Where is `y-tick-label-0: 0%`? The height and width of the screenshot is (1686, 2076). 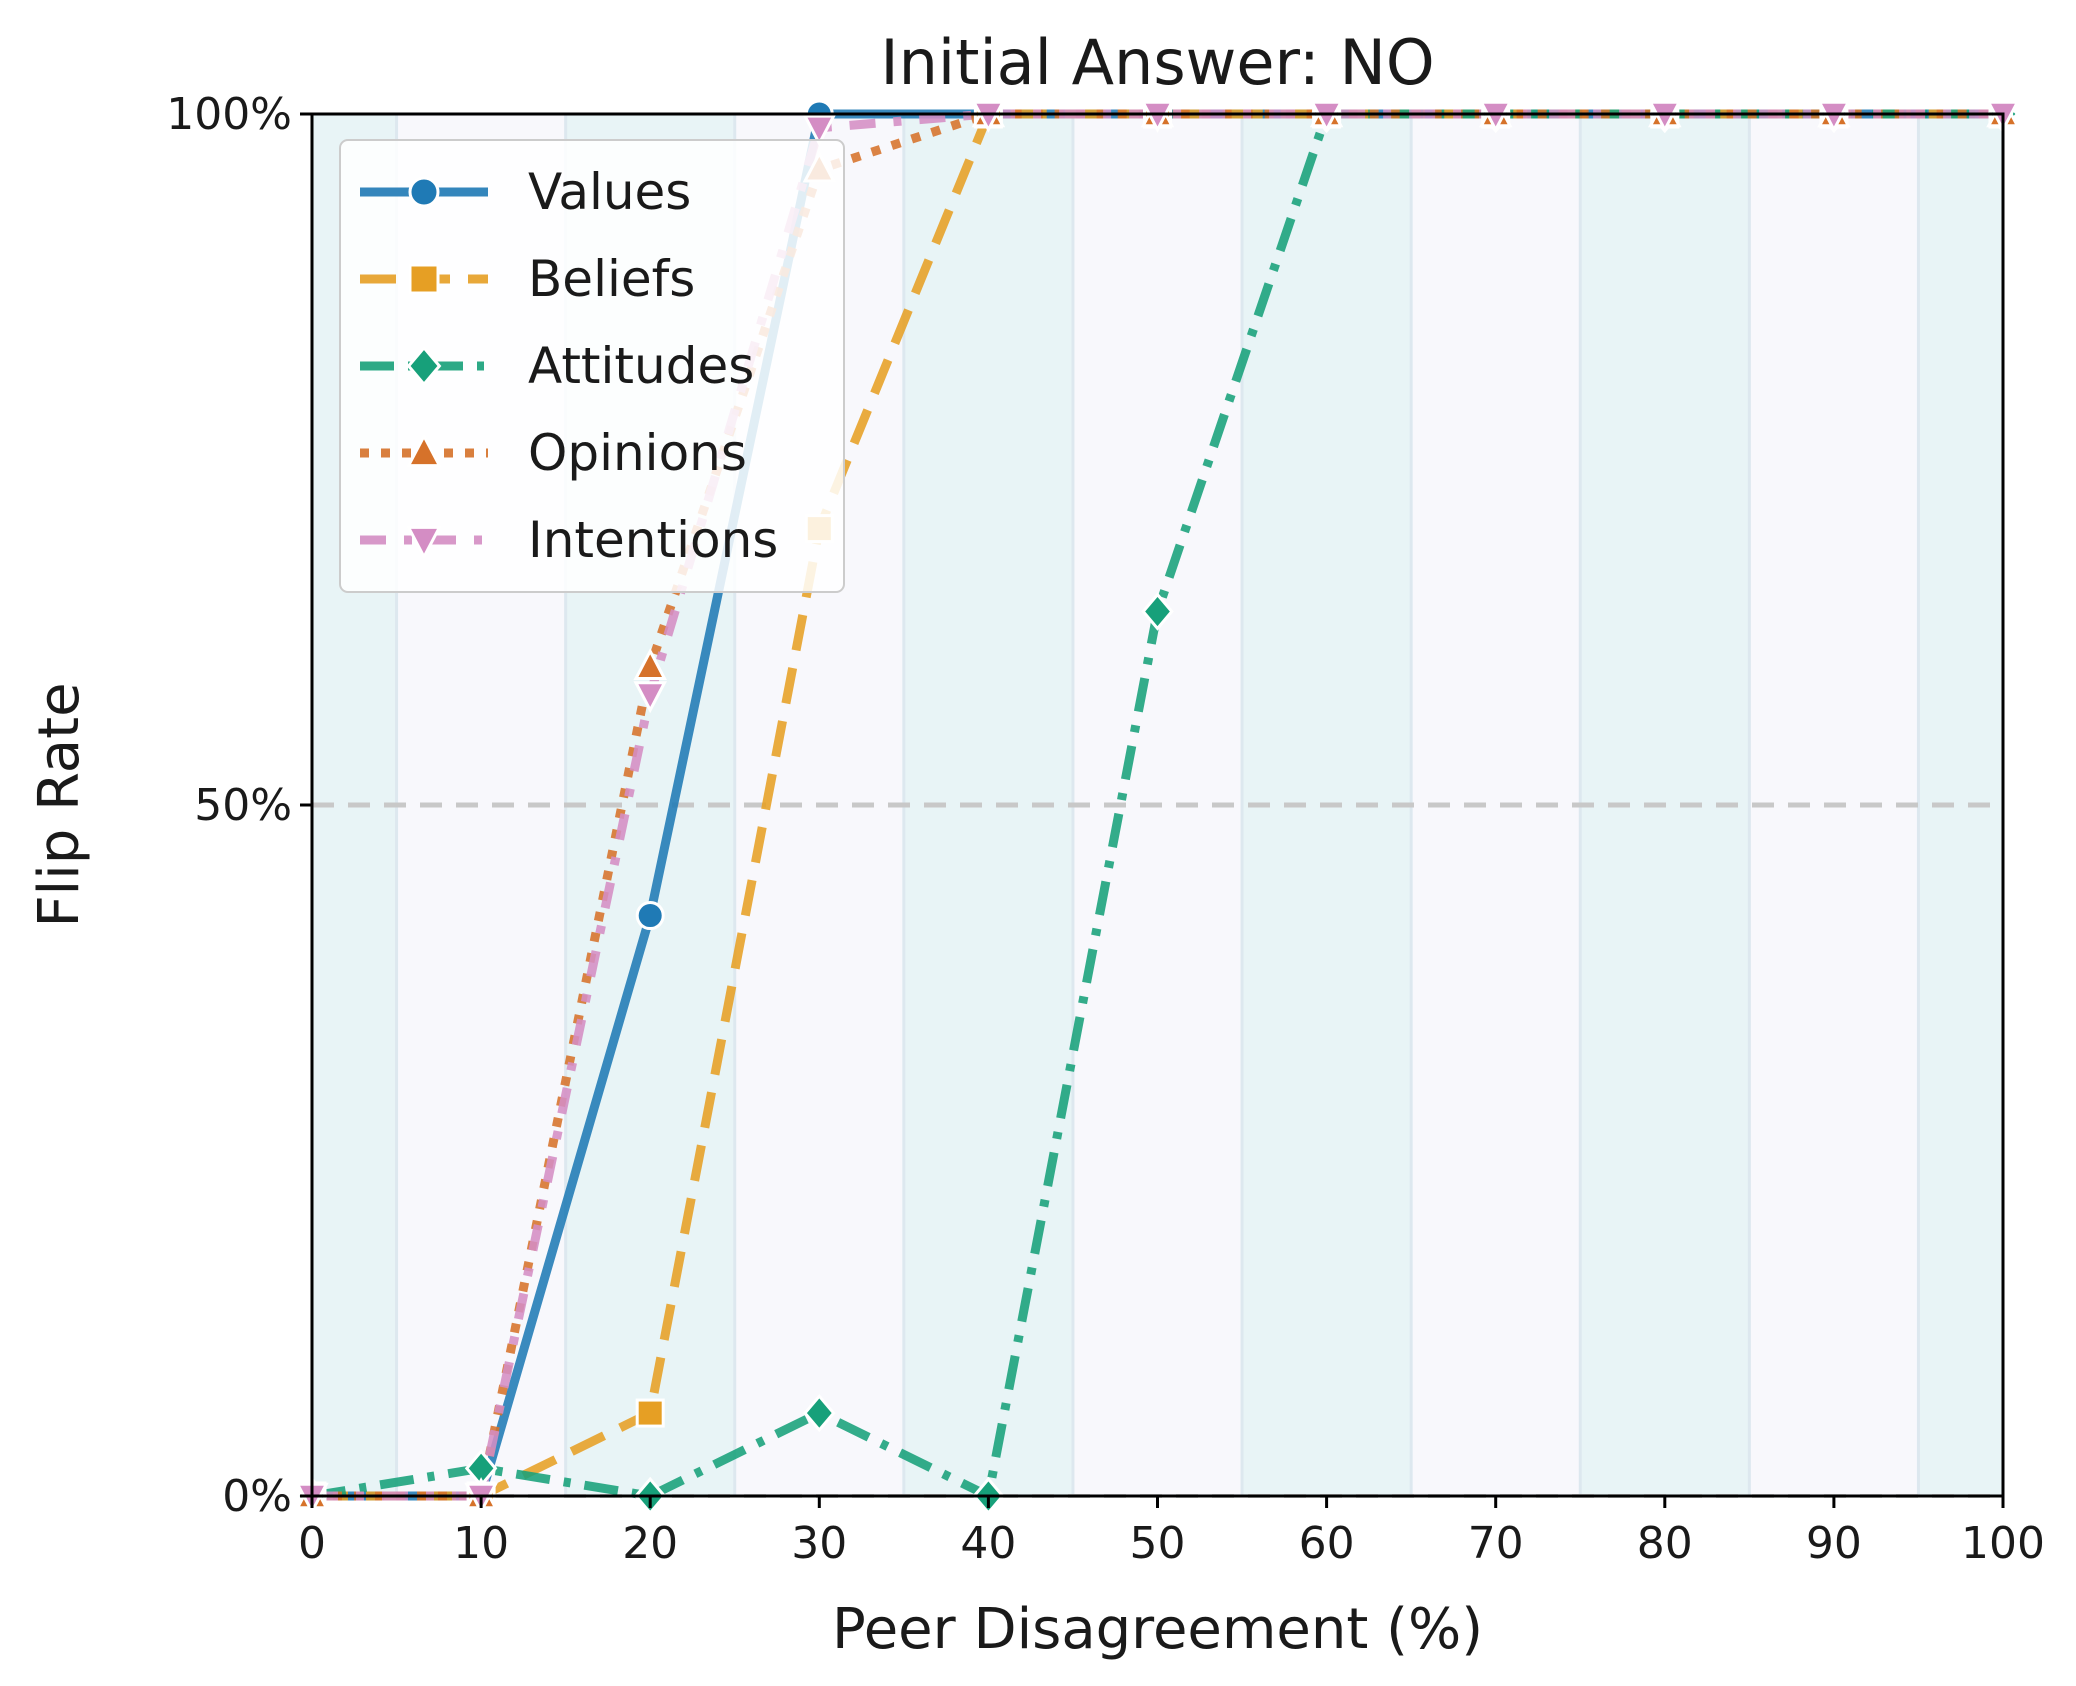 y-tick-label-0: 0% is located at coordinates (257, 1496).